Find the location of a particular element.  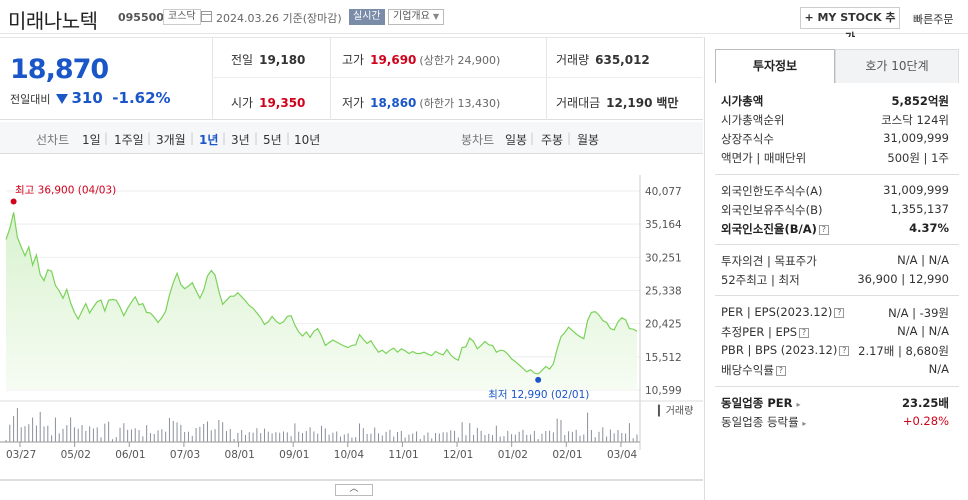

realtime-button: 실시간 is located at coordinates (367, 17).